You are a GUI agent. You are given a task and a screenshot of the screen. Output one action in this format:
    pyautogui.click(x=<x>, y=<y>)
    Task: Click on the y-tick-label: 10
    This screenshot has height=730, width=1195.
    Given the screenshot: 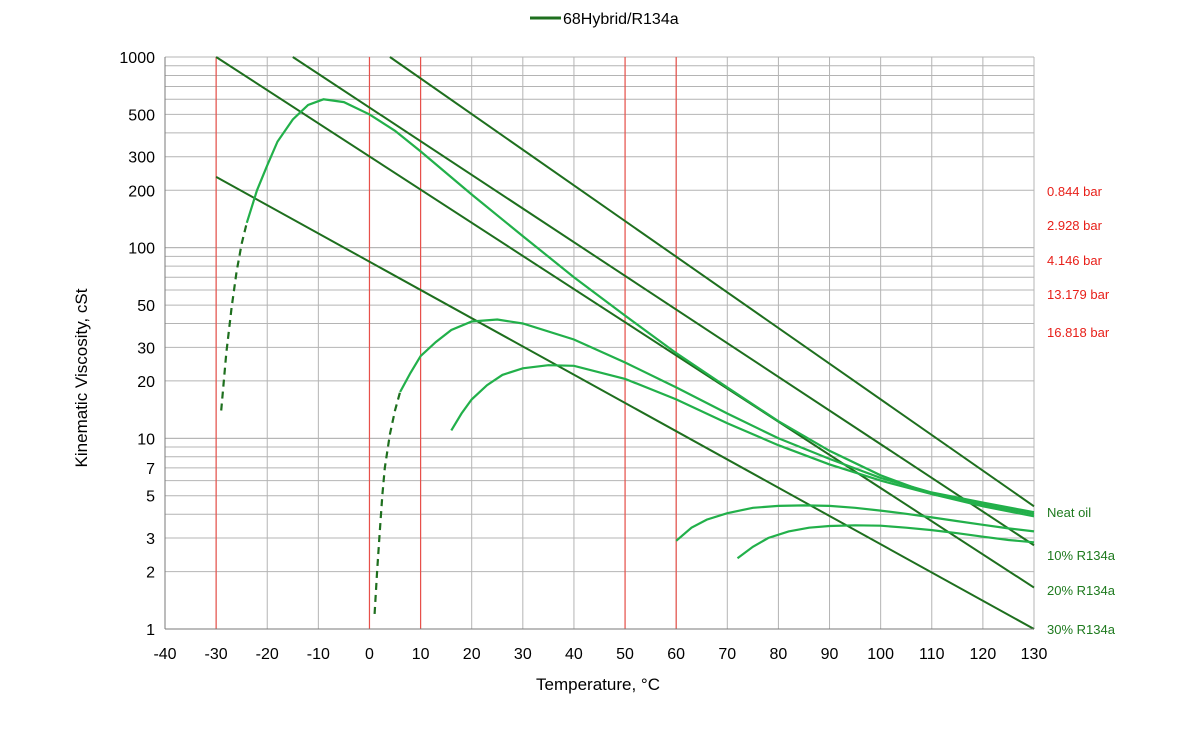 What is the action you would take?
    pyautogui.click(x=146, y=439)
    